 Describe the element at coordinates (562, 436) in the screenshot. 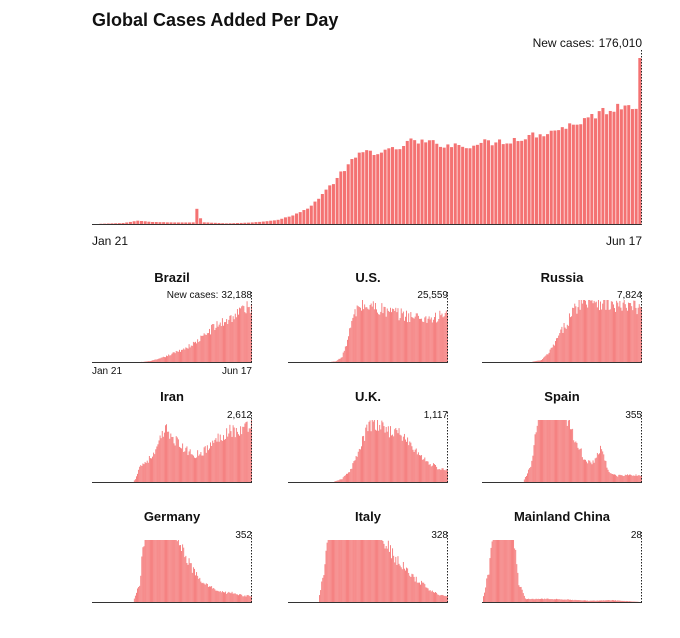

I see `spain-chart: Spain 355` at that location.